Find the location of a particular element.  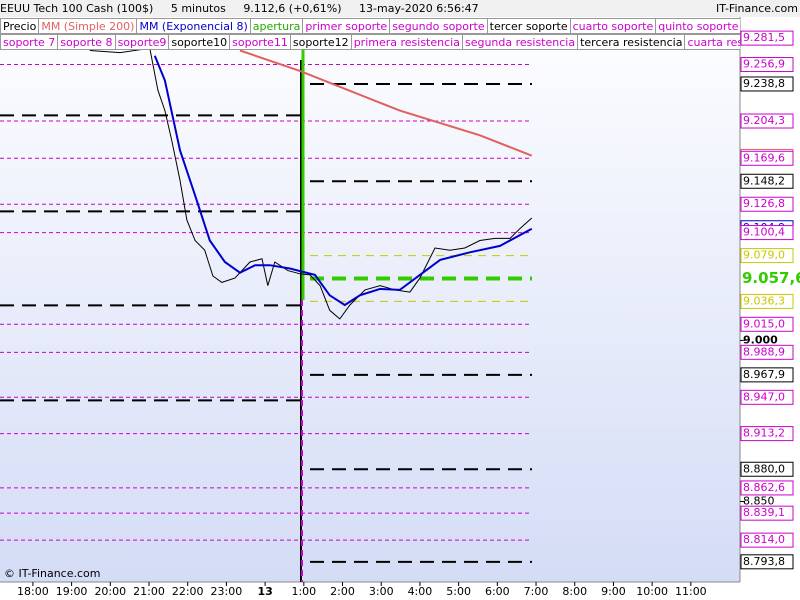

legend-item: soporte9 is located at coordinates (142, 42).